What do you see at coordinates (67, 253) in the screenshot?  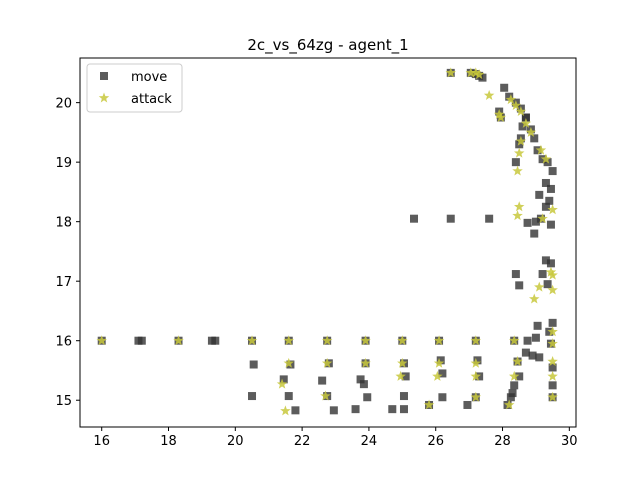 I see `y-axis: 15 16 17 18 19 20` at bounding box center [67, 253].